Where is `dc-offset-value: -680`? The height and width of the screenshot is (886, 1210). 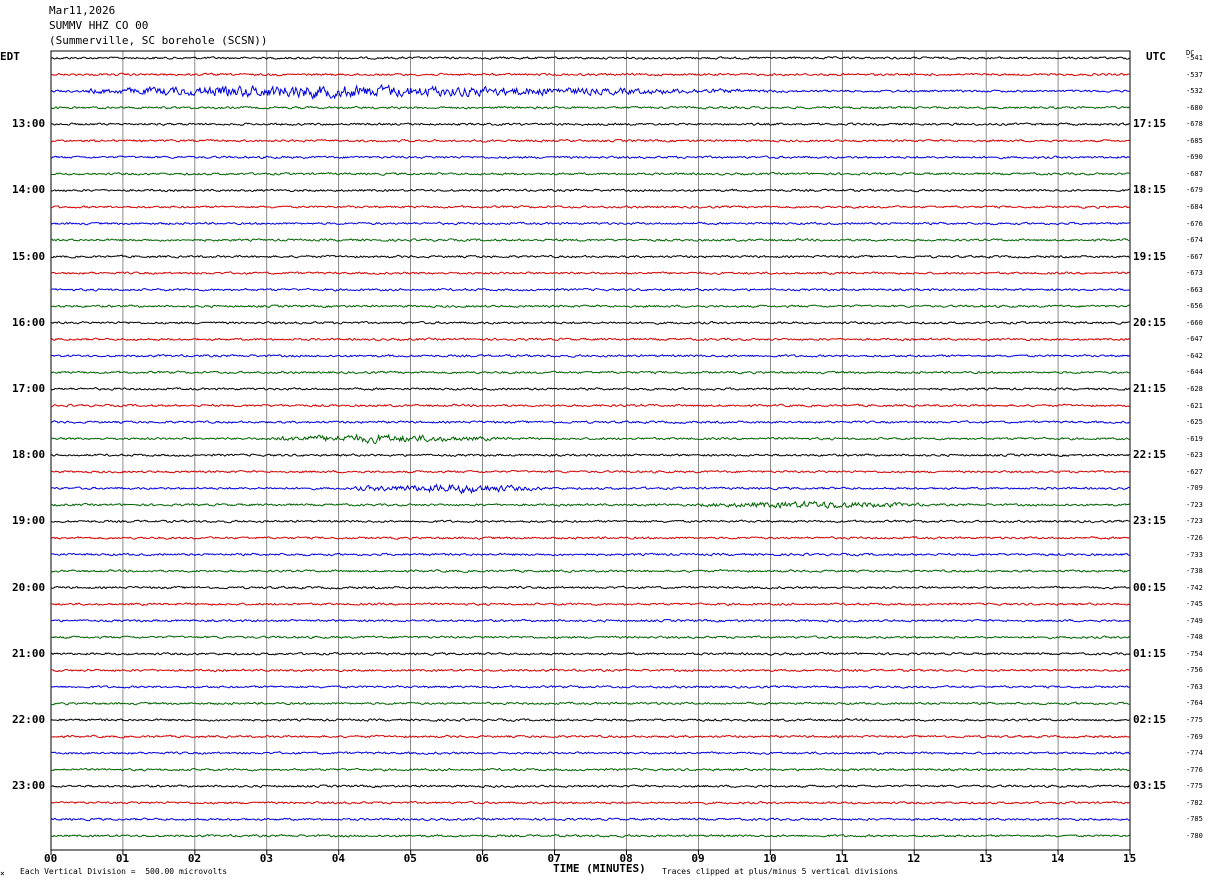 dc-offset-value: -680 is located at coordinates (1194, 107).